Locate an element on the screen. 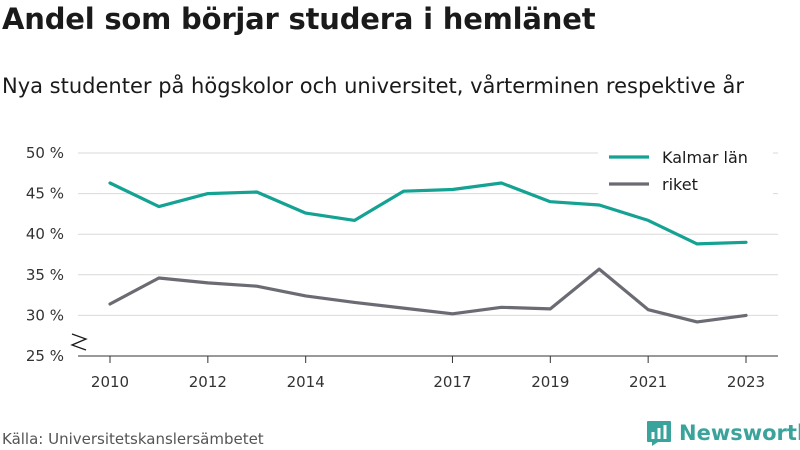 The image size is (800, 450). newsworthy-logo-icon is located at coordinates (659, 433).